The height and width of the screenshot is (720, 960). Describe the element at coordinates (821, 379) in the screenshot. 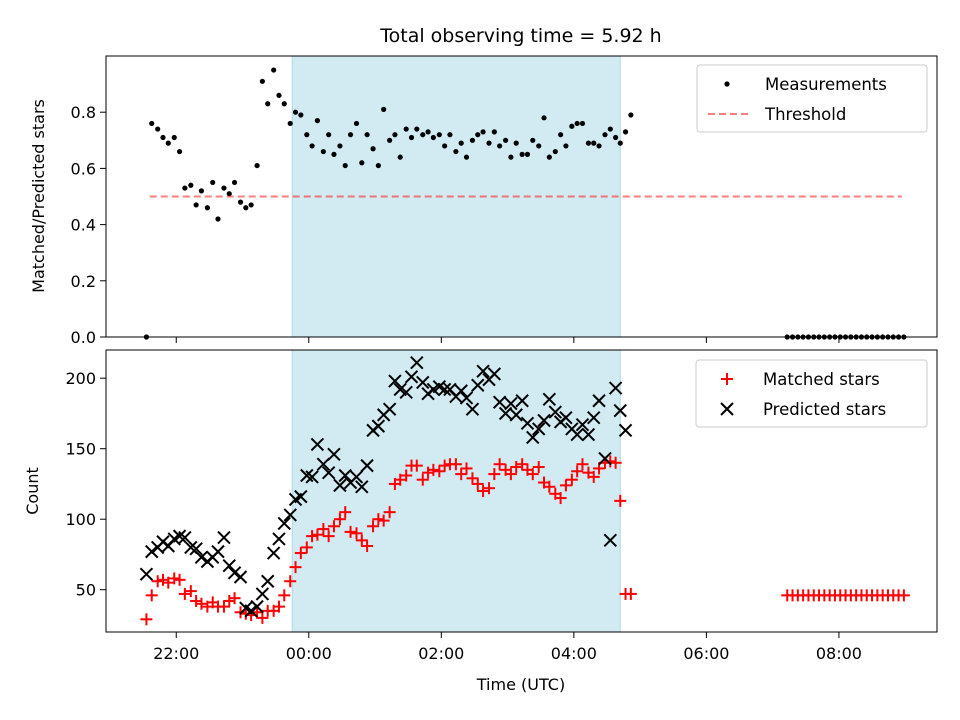

I see `legend-matched-label: Matched stars` at that location.